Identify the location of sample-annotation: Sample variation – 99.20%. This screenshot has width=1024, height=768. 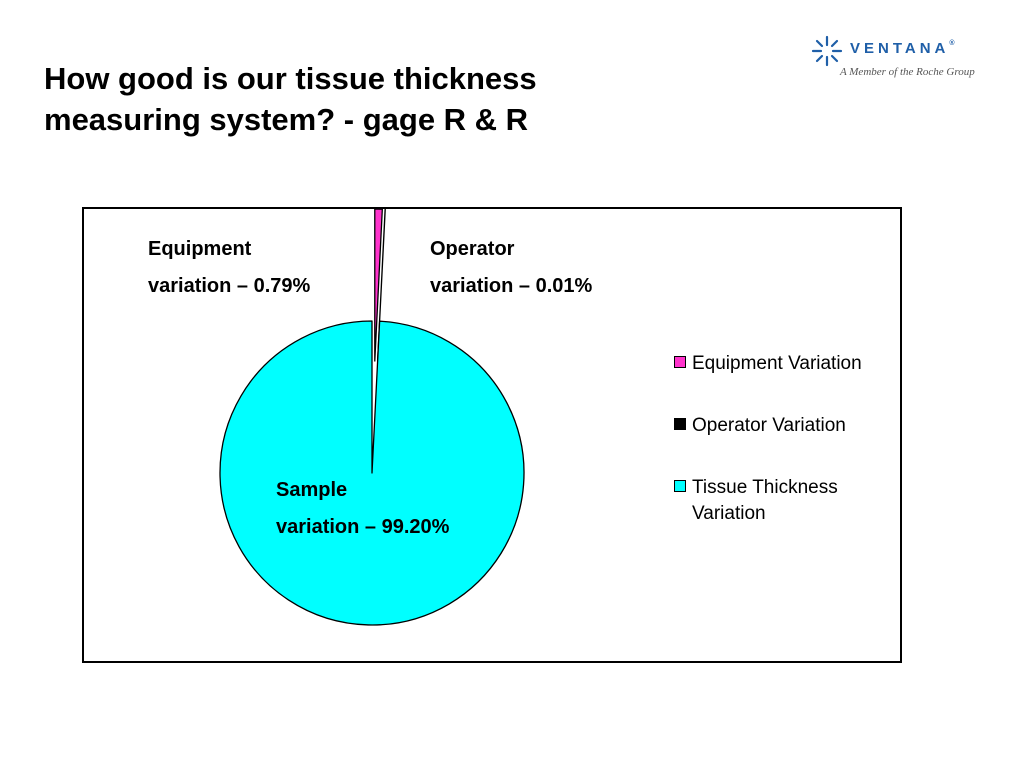
(362, 509).